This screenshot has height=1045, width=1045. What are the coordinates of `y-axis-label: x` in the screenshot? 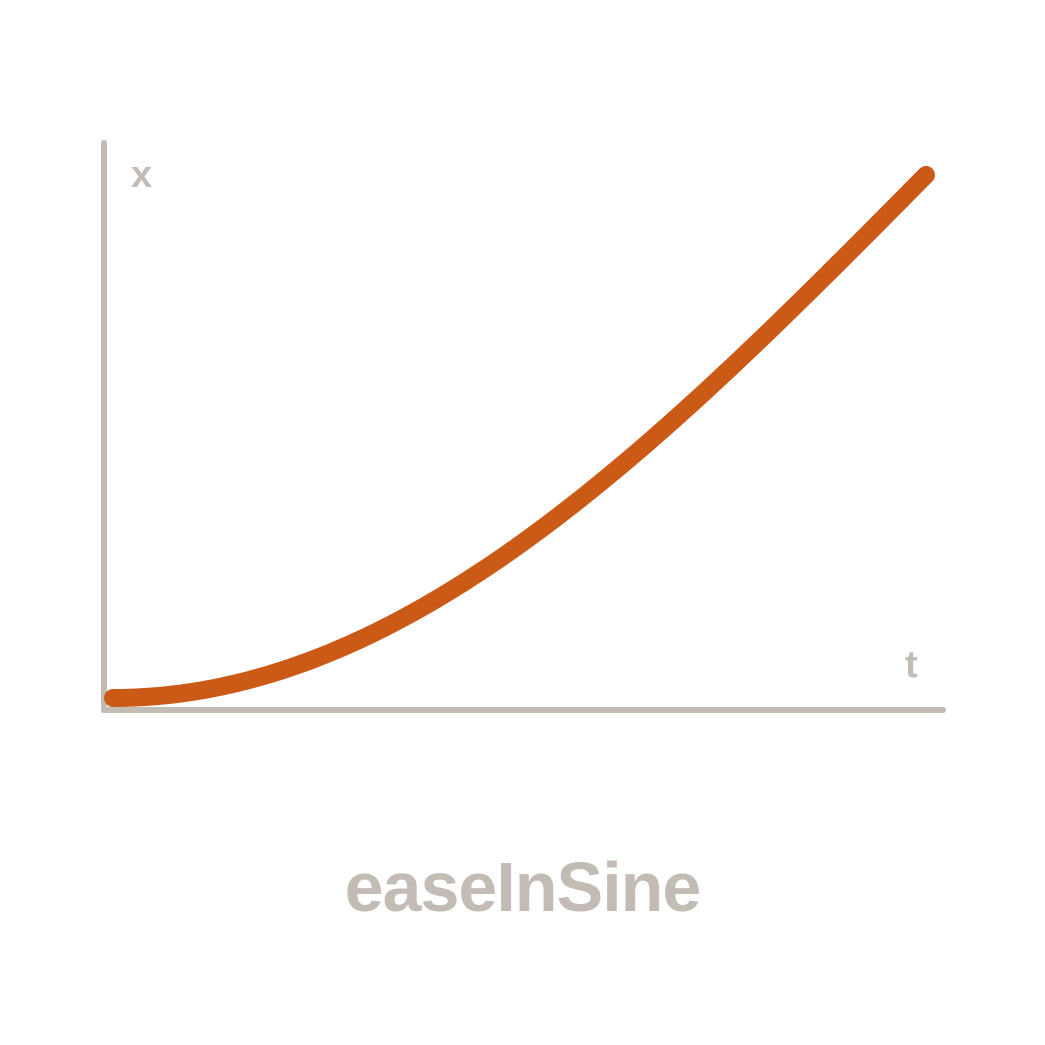 It's located at (141, 175).